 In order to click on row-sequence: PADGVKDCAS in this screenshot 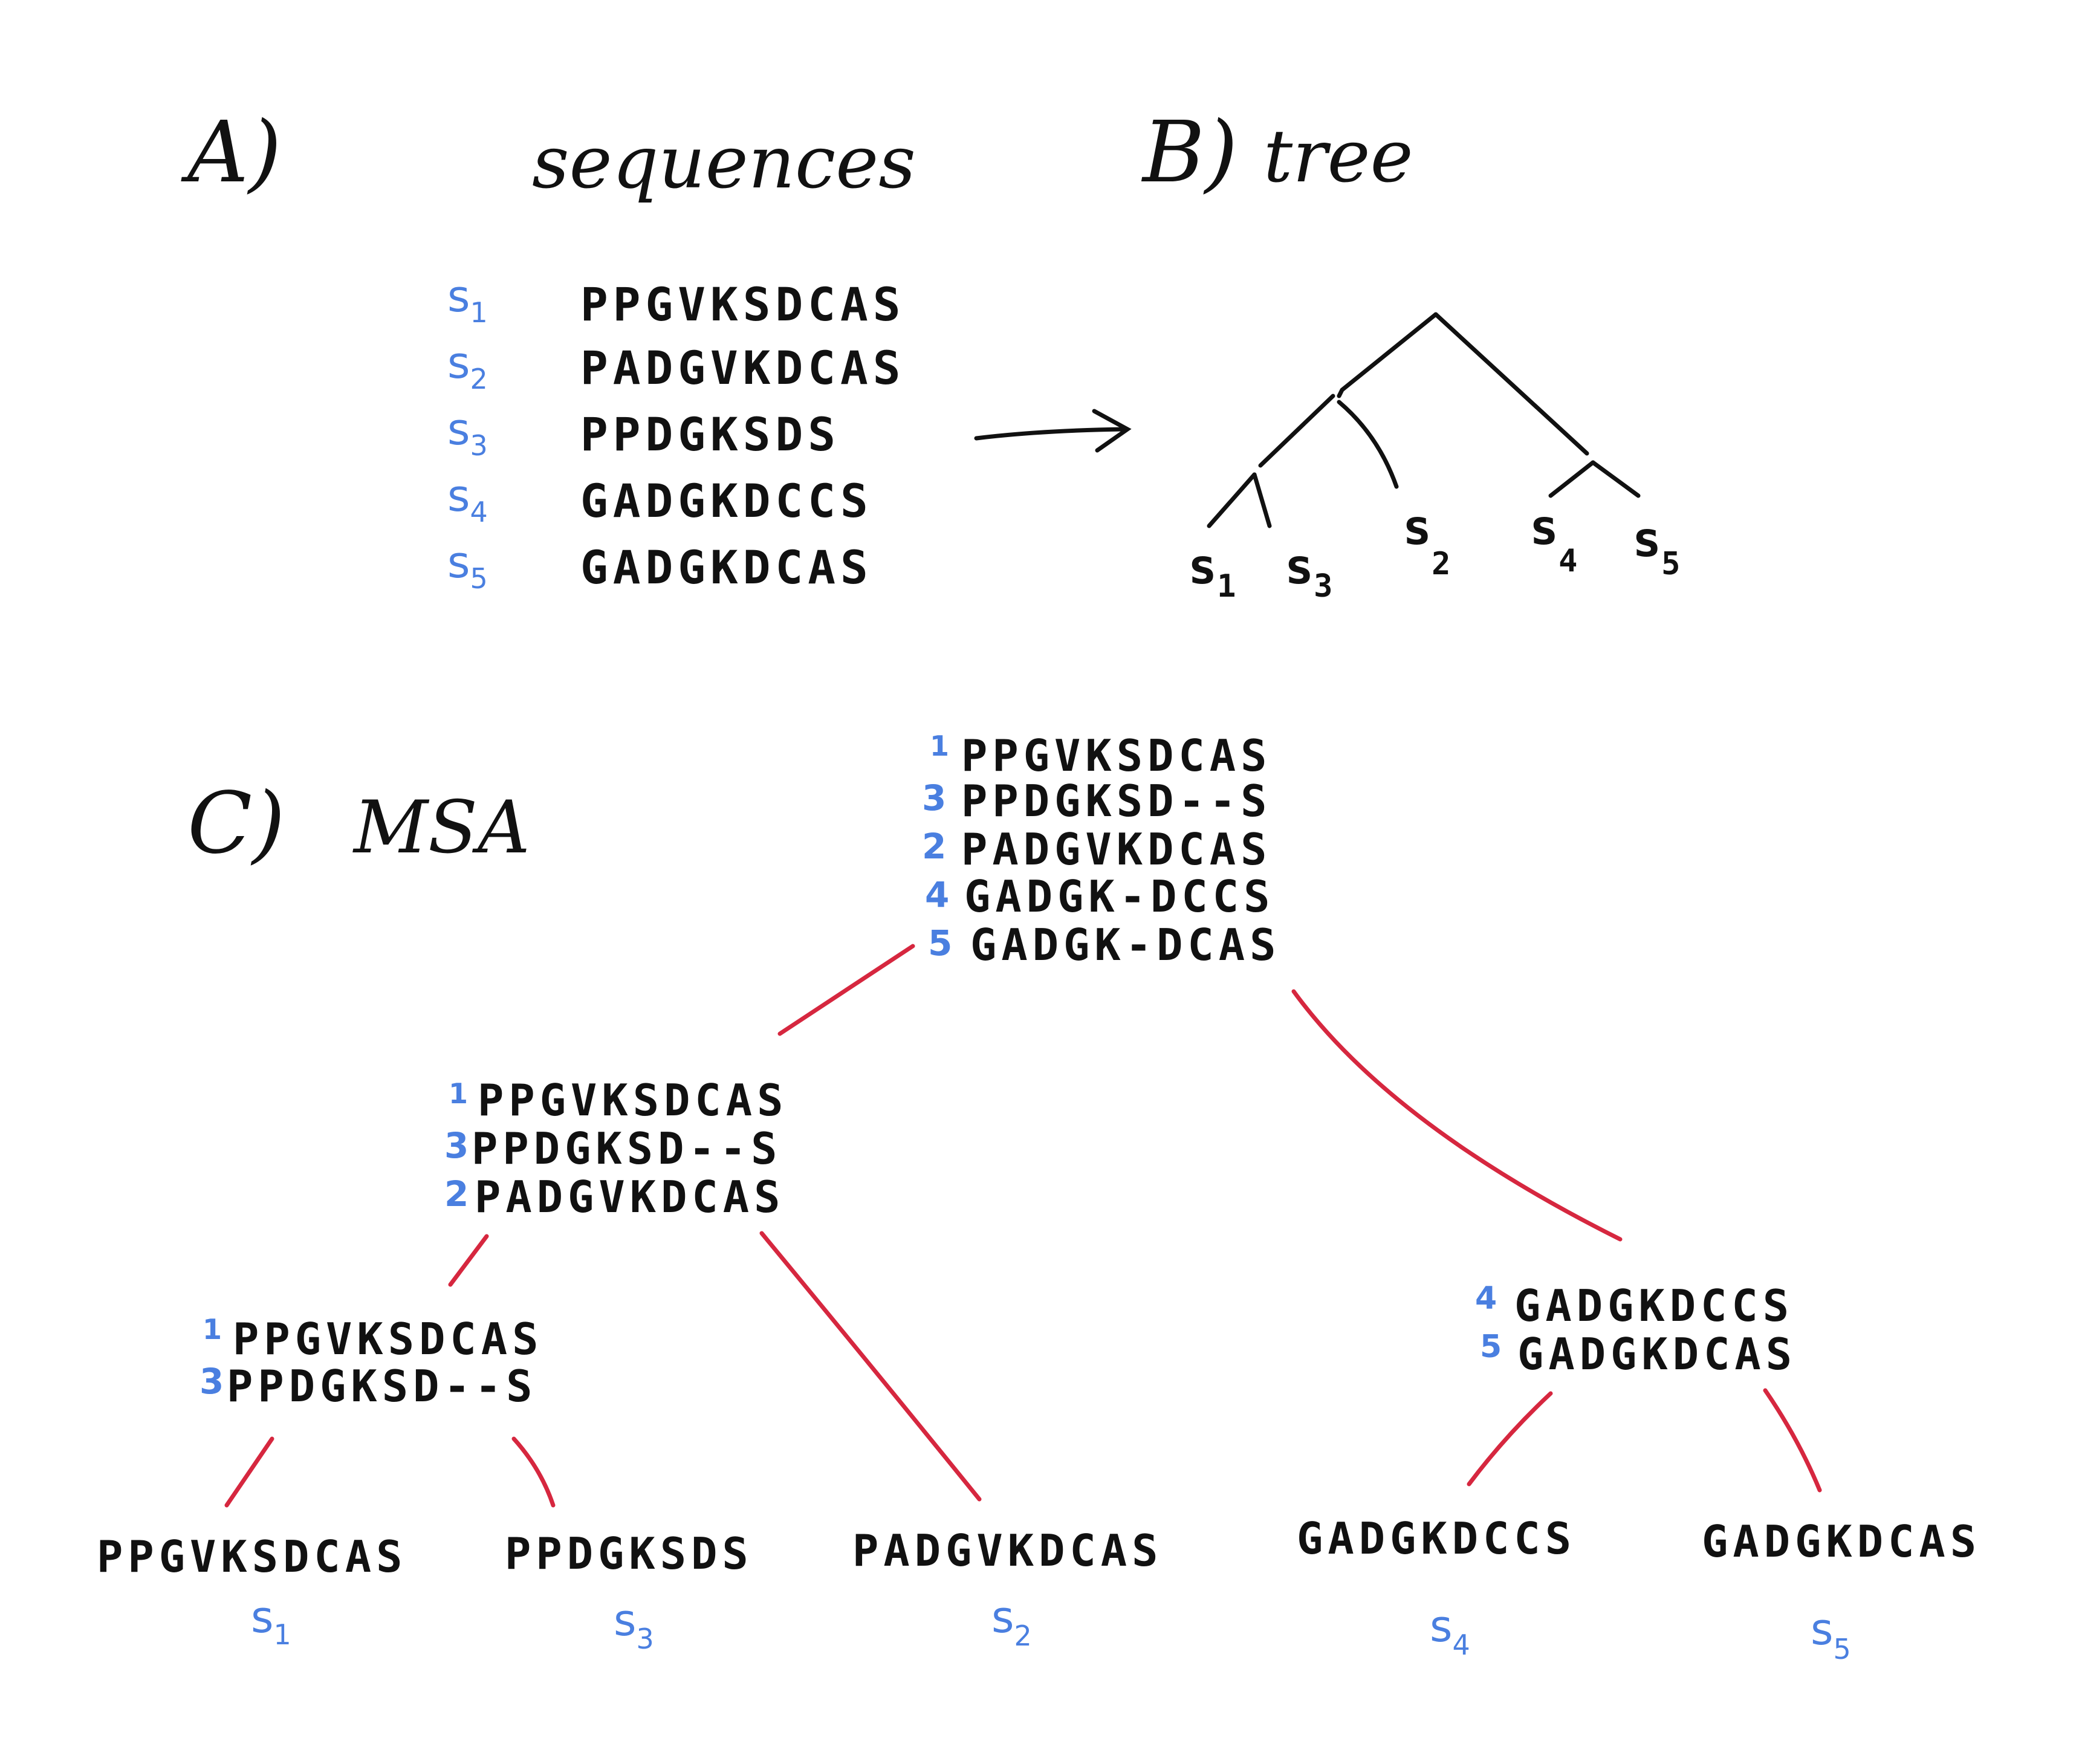, I will do `click(630, 1197)`.